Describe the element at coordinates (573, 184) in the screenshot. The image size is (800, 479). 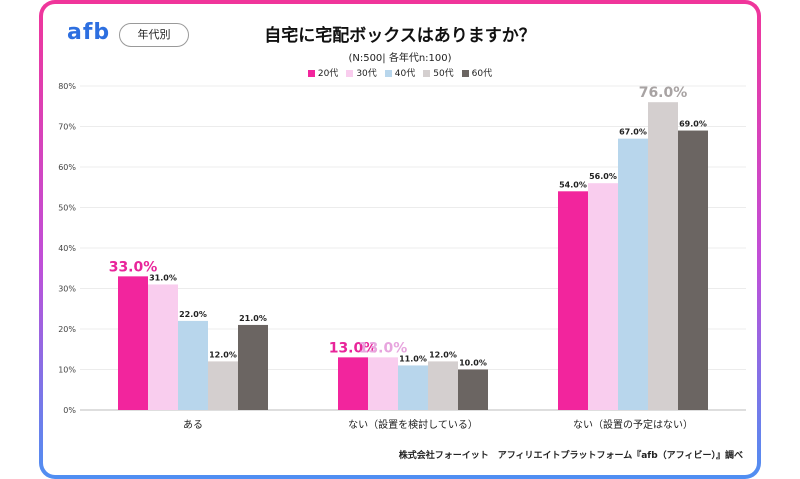
I see `bar-value-label: 54.0%` at that location.